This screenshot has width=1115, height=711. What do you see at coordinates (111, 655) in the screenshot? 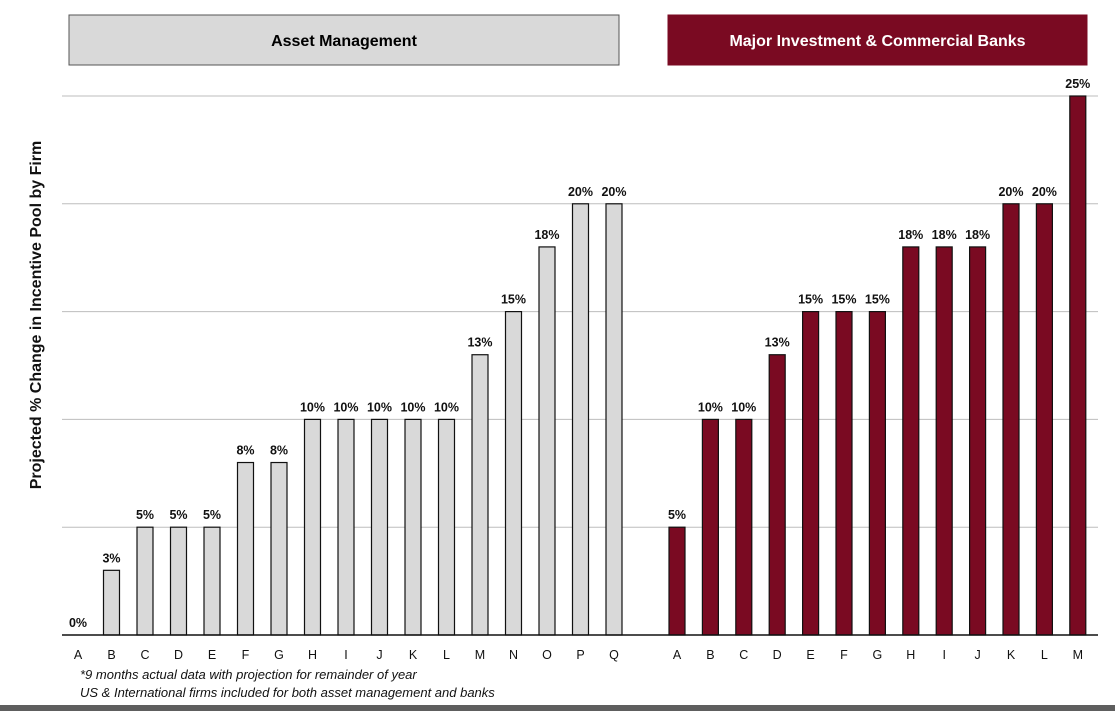
I see `category-label-1-B: B` at bounding box center [111, 655].